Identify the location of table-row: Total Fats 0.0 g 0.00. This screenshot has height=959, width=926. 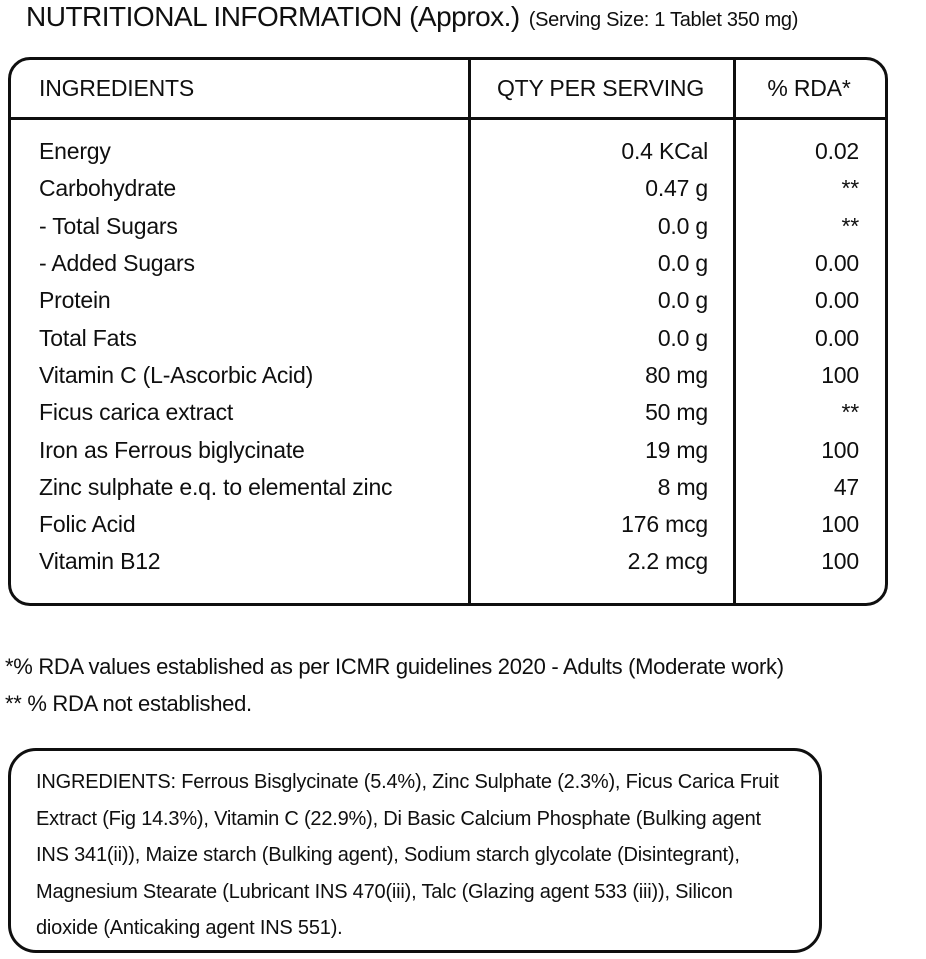
(448, 337).